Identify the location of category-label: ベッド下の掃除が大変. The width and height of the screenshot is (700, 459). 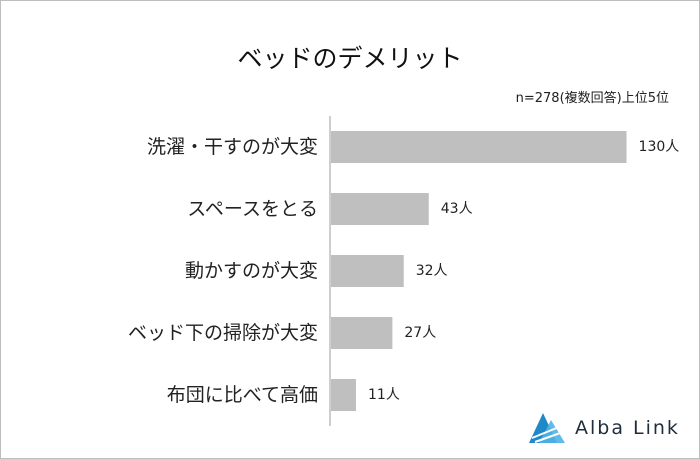
(223, 333).